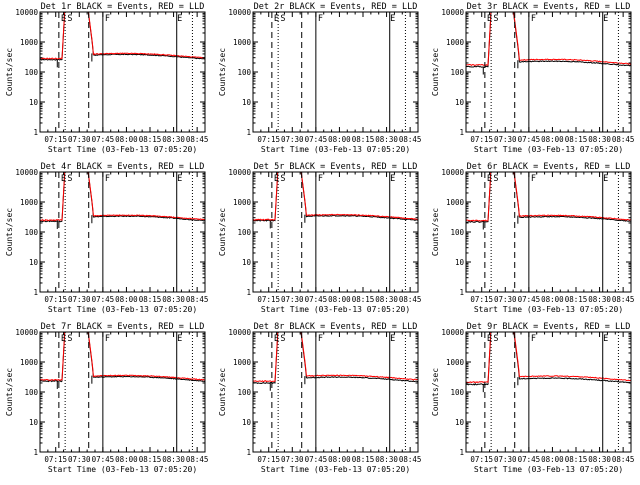 The image size is (640, 485). What do you see at coordinates (242, 42) in the screenshot?
I see `y-tick-label: 1000` at bounding box center [242, 42].